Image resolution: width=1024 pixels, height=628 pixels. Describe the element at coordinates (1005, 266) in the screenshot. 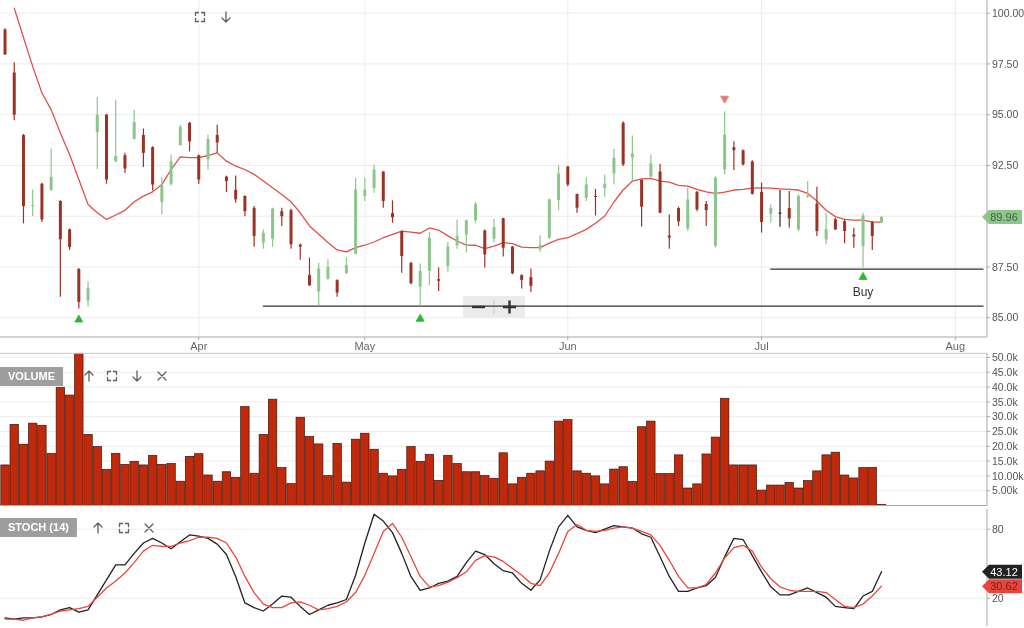

I see `y-tick-label: 87.50` at that location.